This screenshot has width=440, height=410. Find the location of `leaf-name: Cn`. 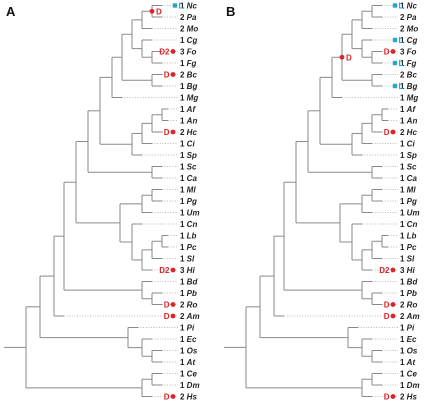

leaf-name: Cn is located at coordinates (412, 224).